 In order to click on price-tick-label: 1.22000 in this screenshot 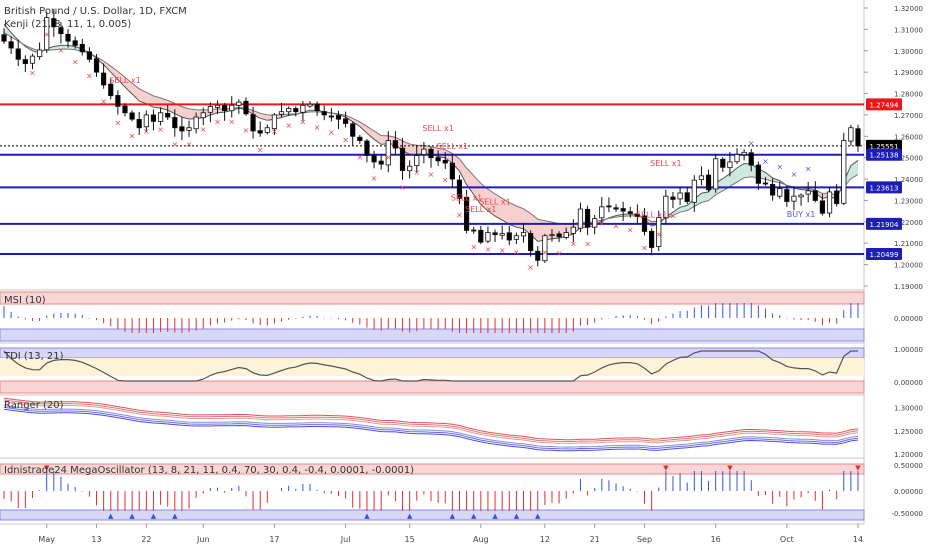, I will do `click(908, 223)`.